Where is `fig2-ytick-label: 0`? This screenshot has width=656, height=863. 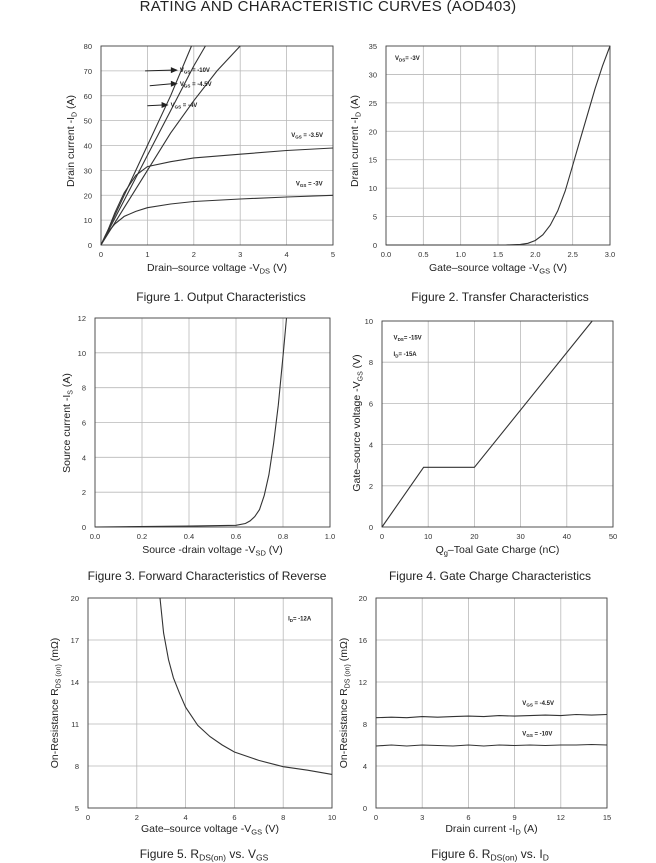
fig2-ytick-label: 0 is located at coordinates (375, 245).